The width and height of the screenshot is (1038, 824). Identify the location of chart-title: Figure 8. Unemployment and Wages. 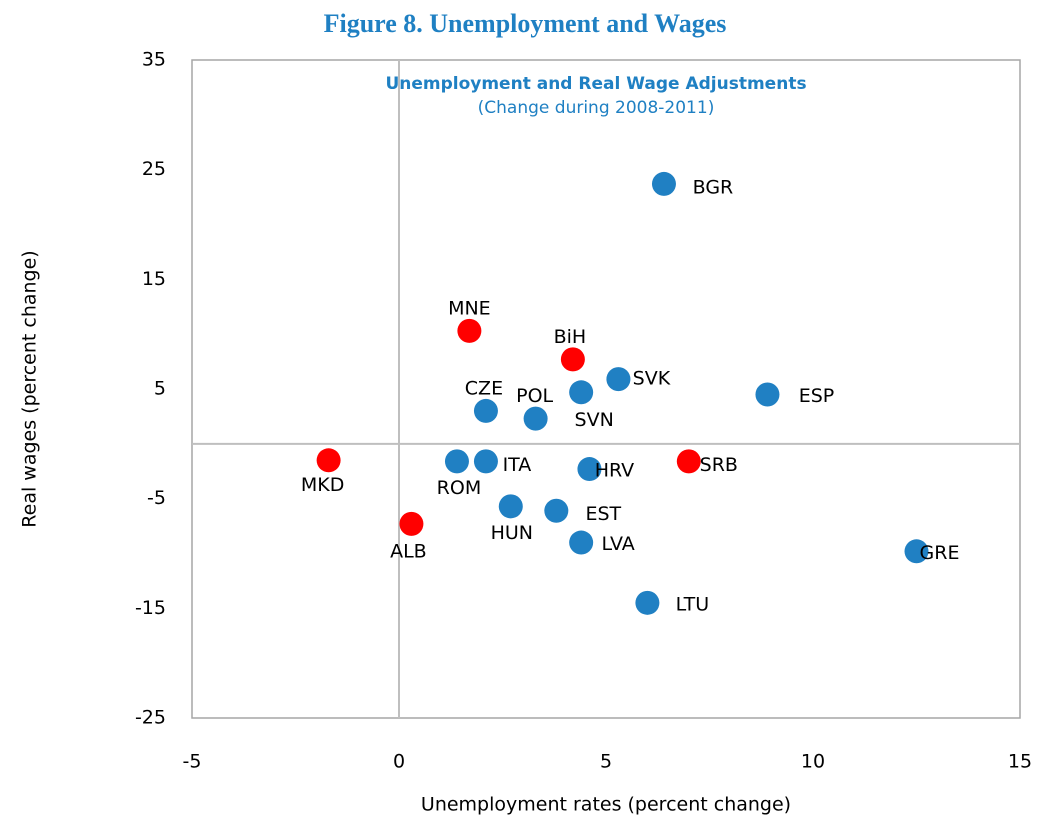
(525, 23).